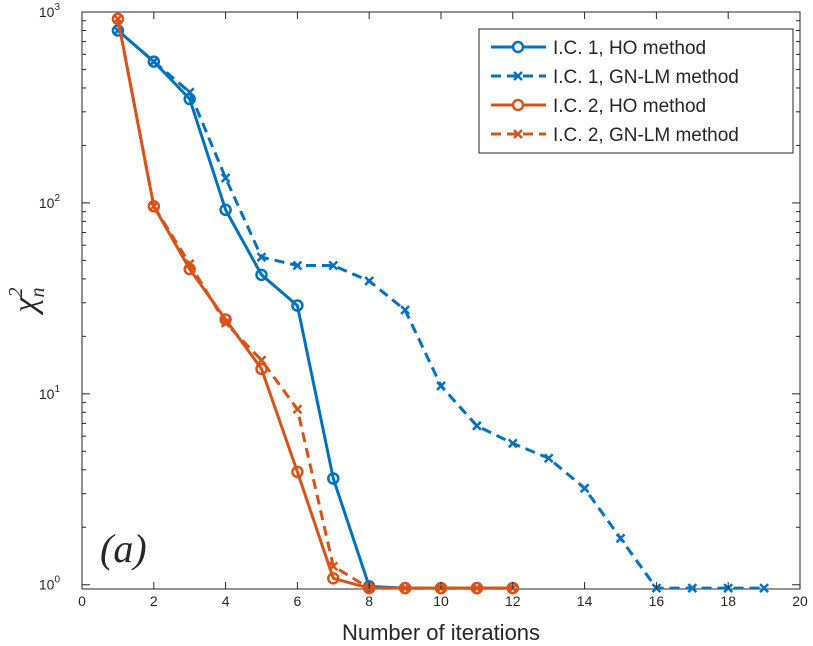  I want to click on y-axis-title: χ2n, so click(27, 302).